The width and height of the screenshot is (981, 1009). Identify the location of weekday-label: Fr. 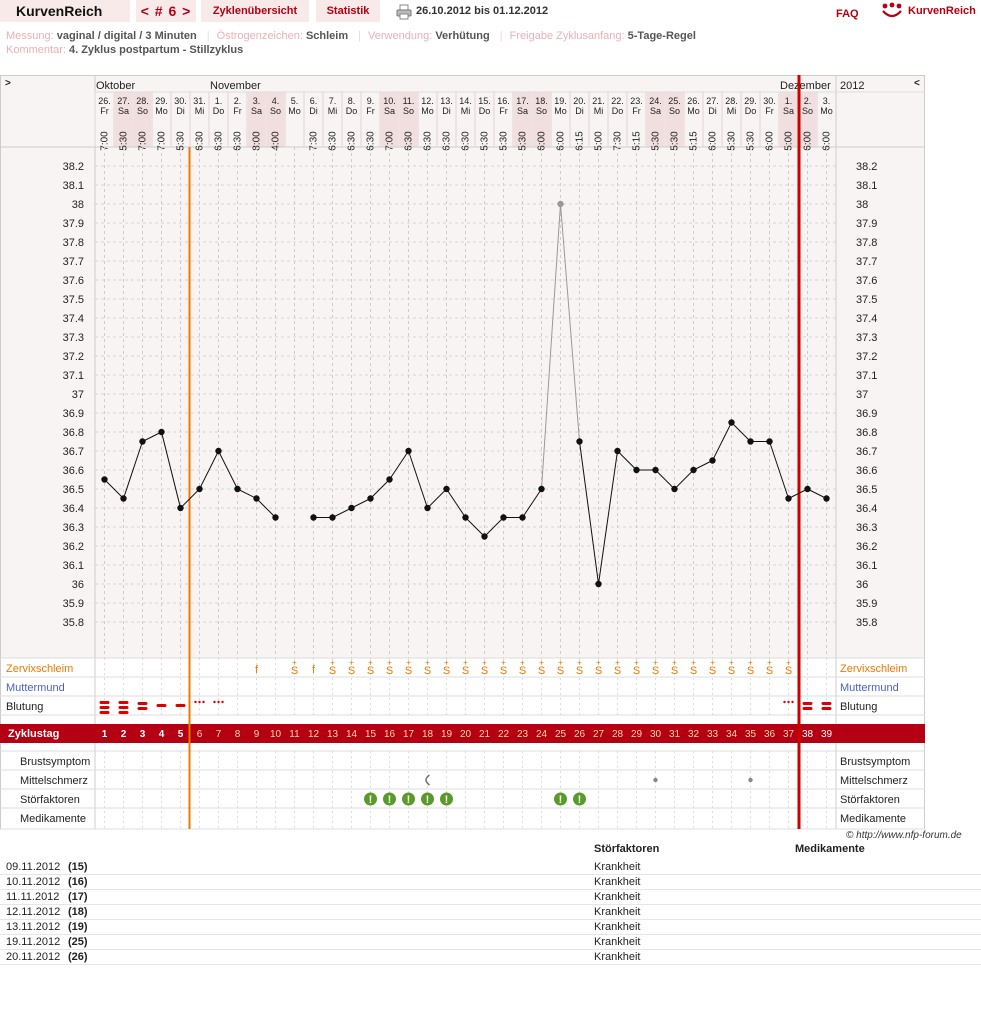
(104, 111).